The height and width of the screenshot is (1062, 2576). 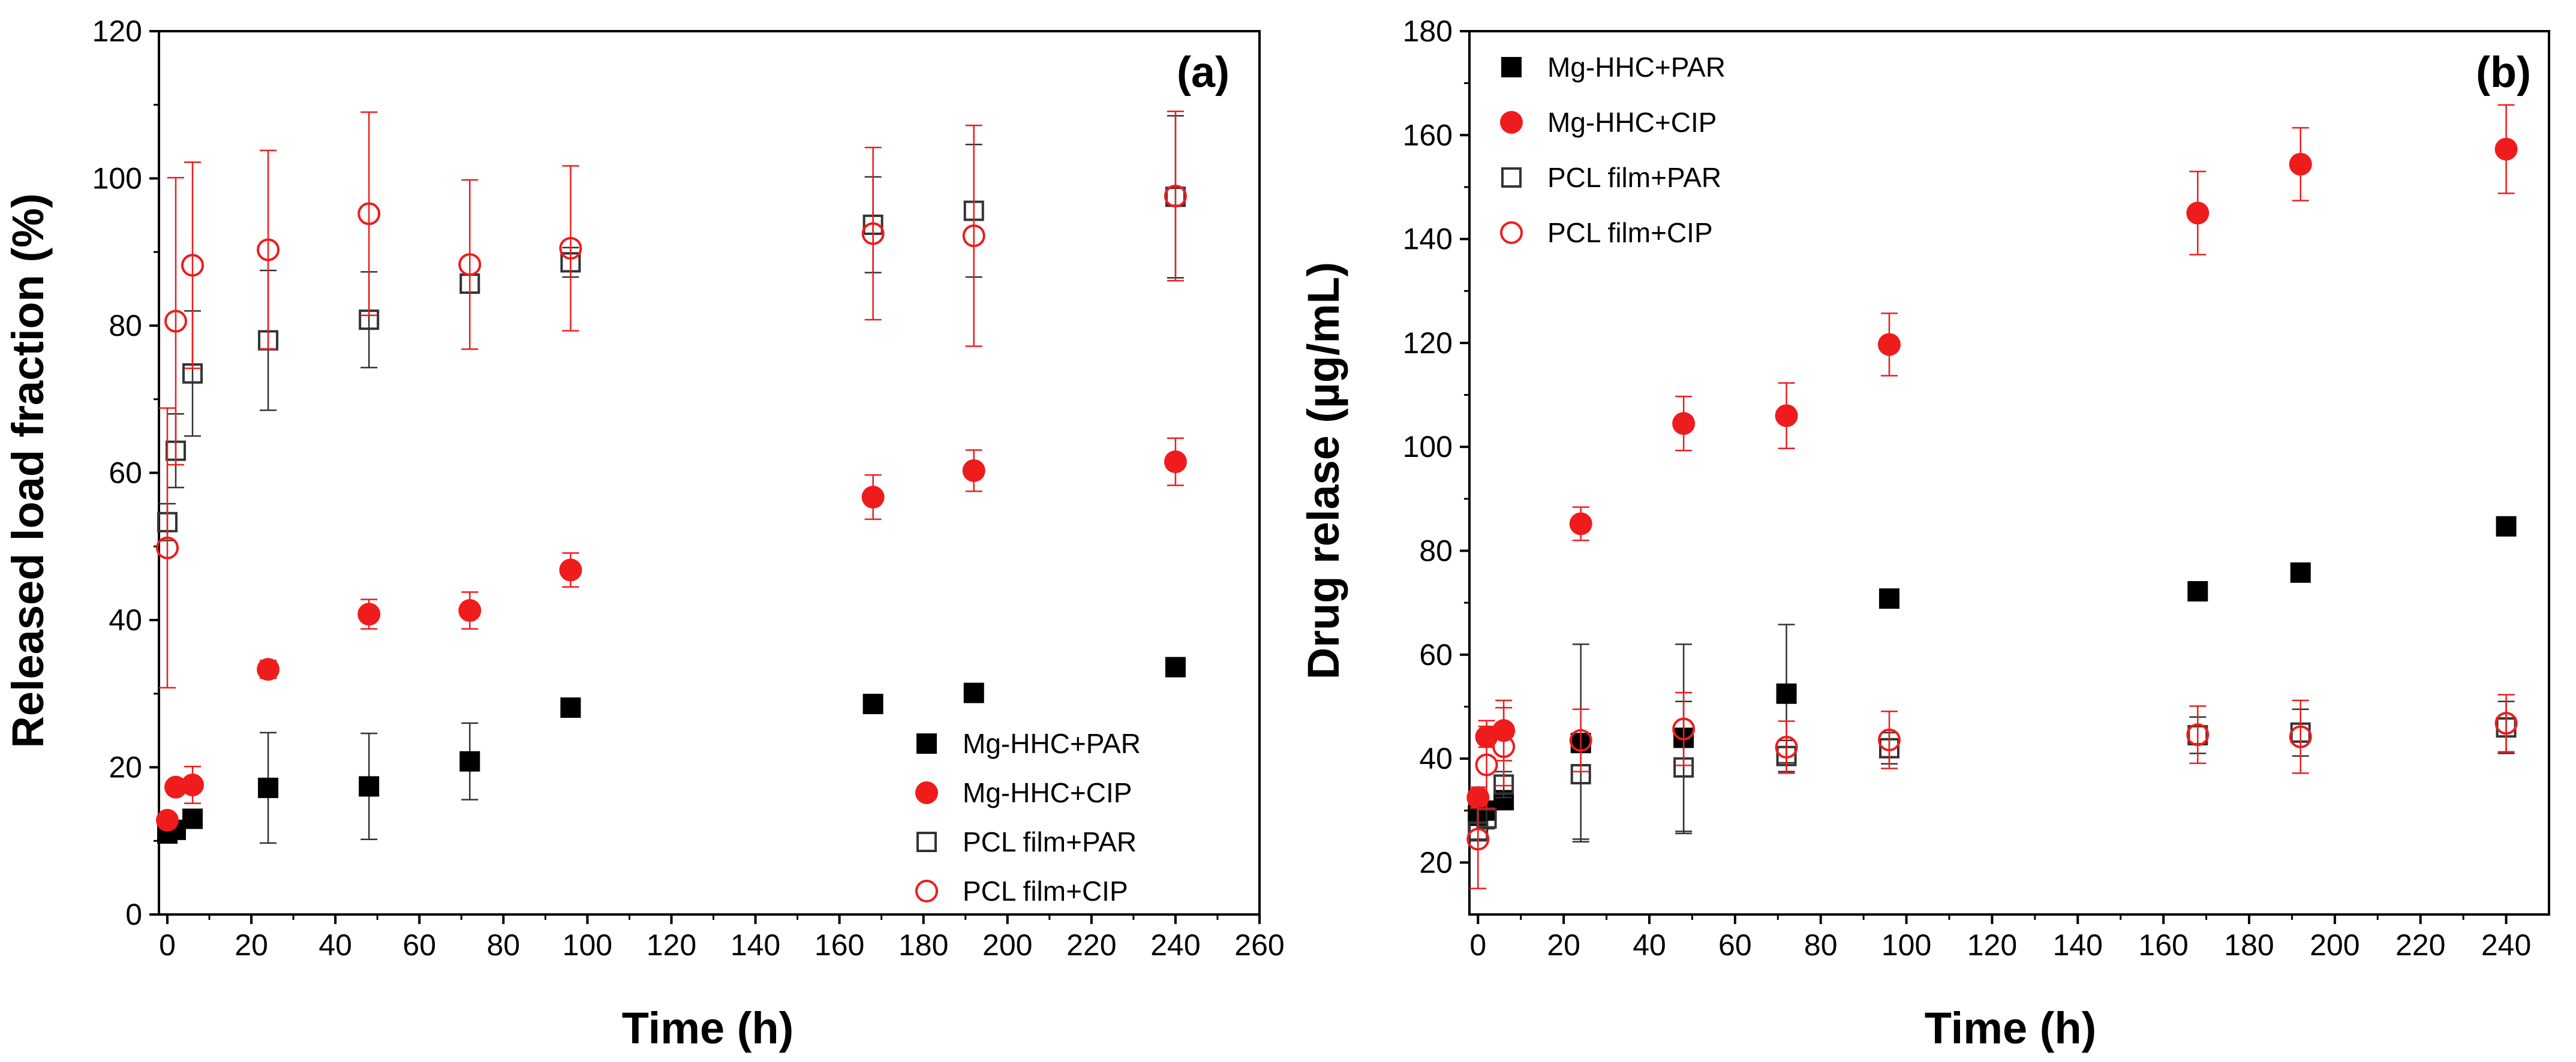 I want to click on x-tick-label: 40, so click(x=1650, y=945).